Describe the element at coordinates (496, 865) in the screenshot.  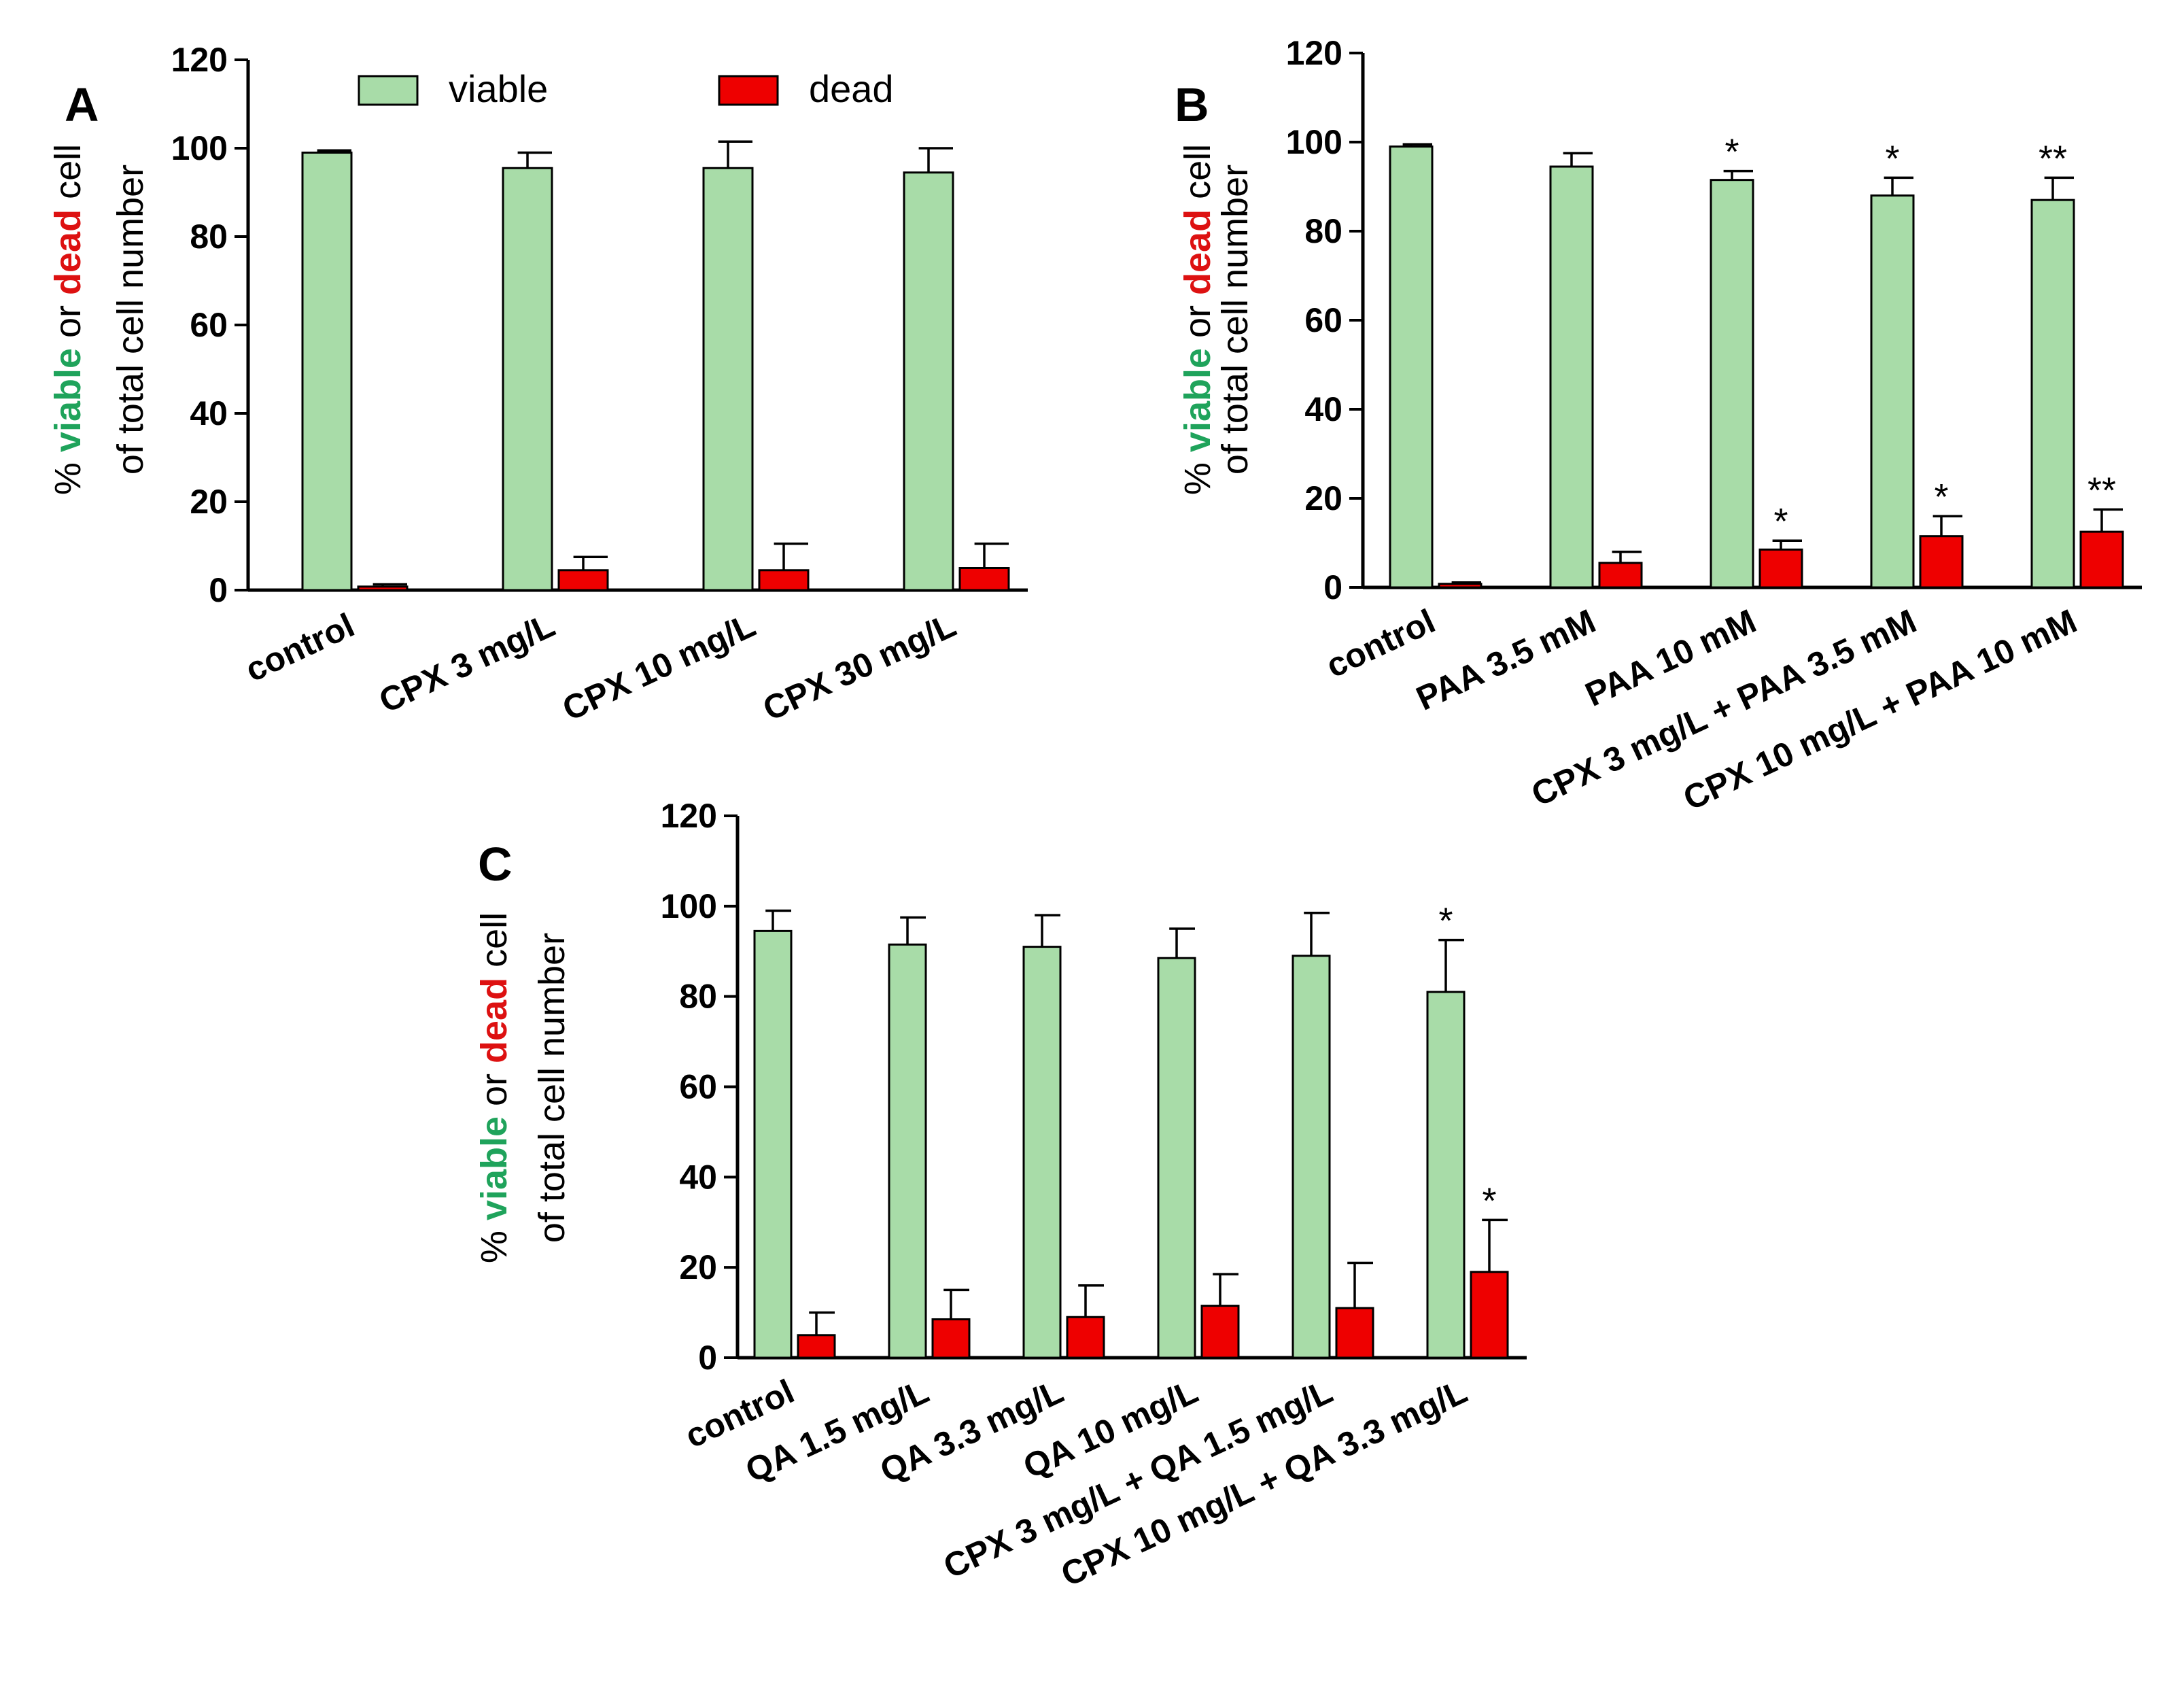
I see `panel-letter-c: C` at that location.